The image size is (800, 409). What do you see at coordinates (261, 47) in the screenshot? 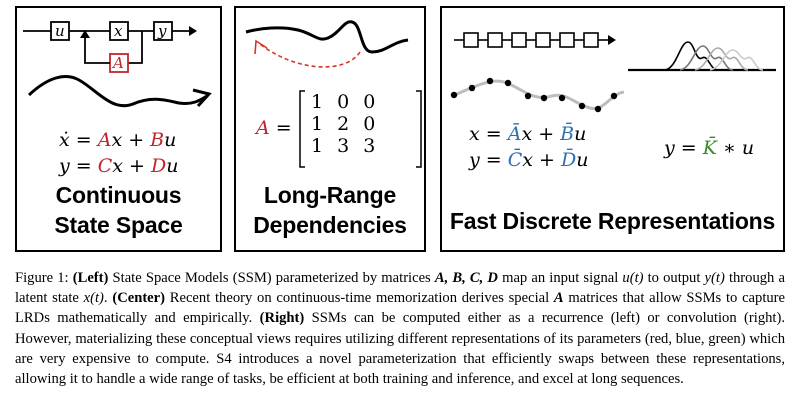
I see `dependency-arrowhead` at bounding box center [261, 47].